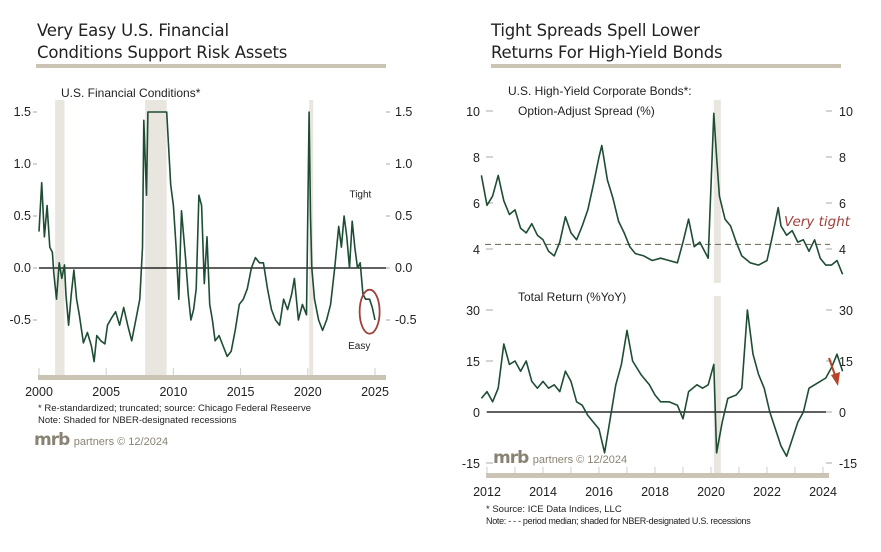  Describe the element at coordinates (717, 287) in the screenshot. I see `recession-shading` at that location.